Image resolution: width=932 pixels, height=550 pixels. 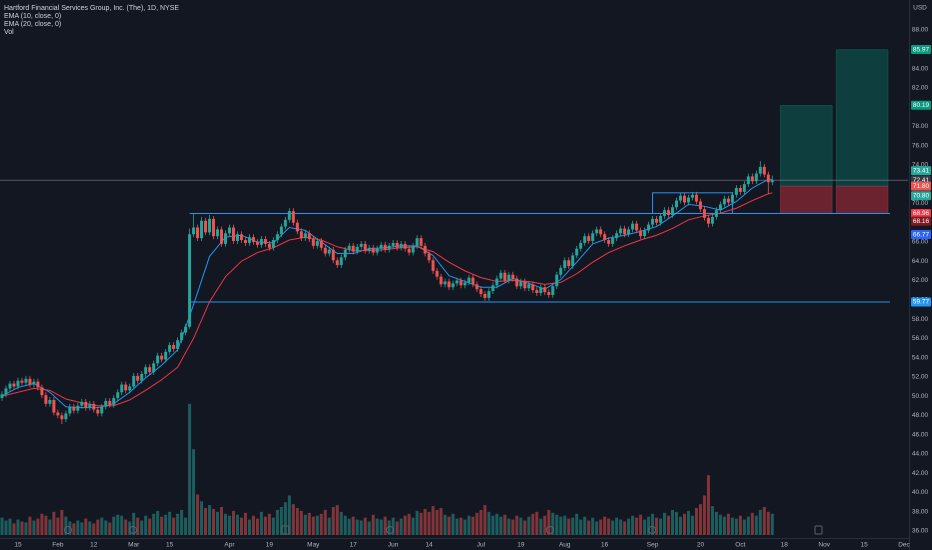 I want to click on x-tick-label: Mar, so click(x=134, y=545).